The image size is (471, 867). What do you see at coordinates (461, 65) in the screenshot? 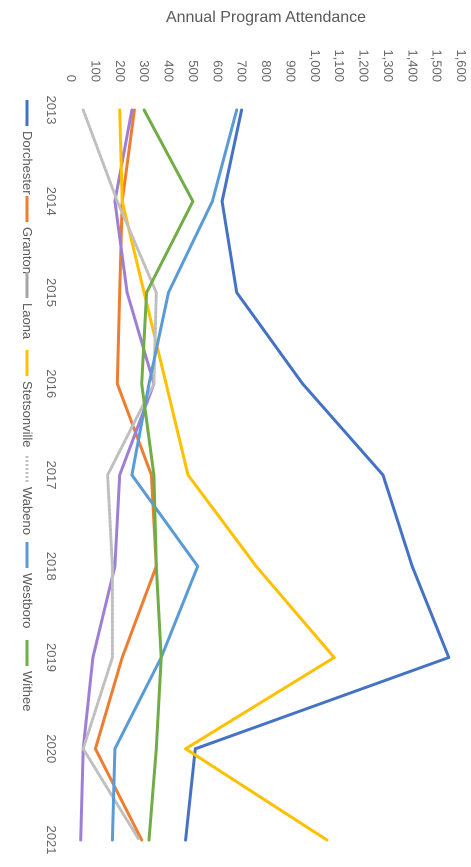
I see `y-tick-label: 1,600` at bounding box center [461, 65].